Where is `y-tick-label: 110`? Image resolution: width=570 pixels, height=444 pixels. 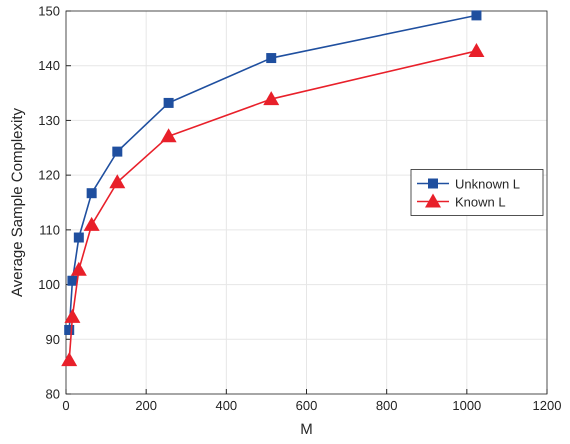 y-tick-label: 110 is located at coordinates (49, 230).